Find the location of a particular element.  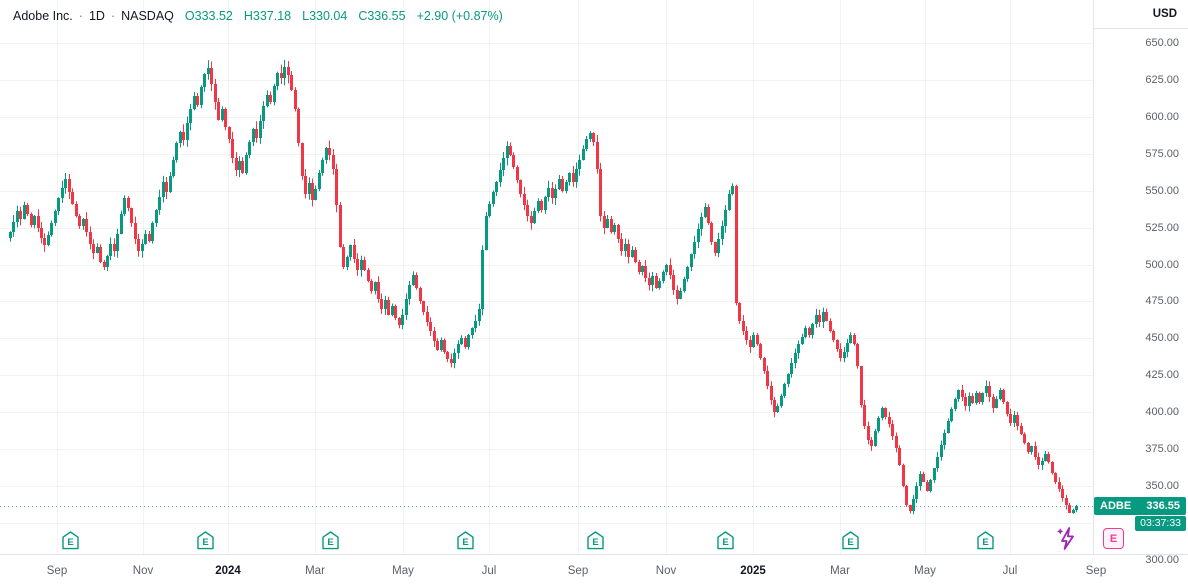

exchange-label: NASDAQ is located at coordinates (147, 16).